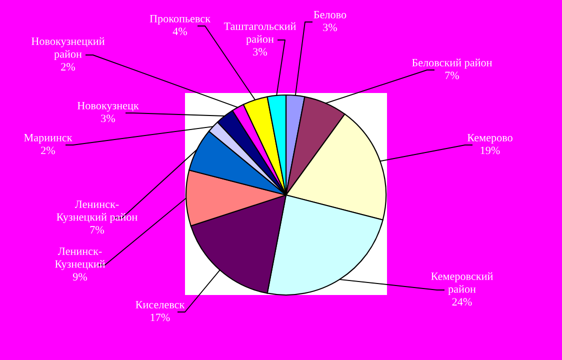  What do you see at coordinates (160, 318) in the screenshot?
I see `data-label: 17%` at bounding box center [160, 318].